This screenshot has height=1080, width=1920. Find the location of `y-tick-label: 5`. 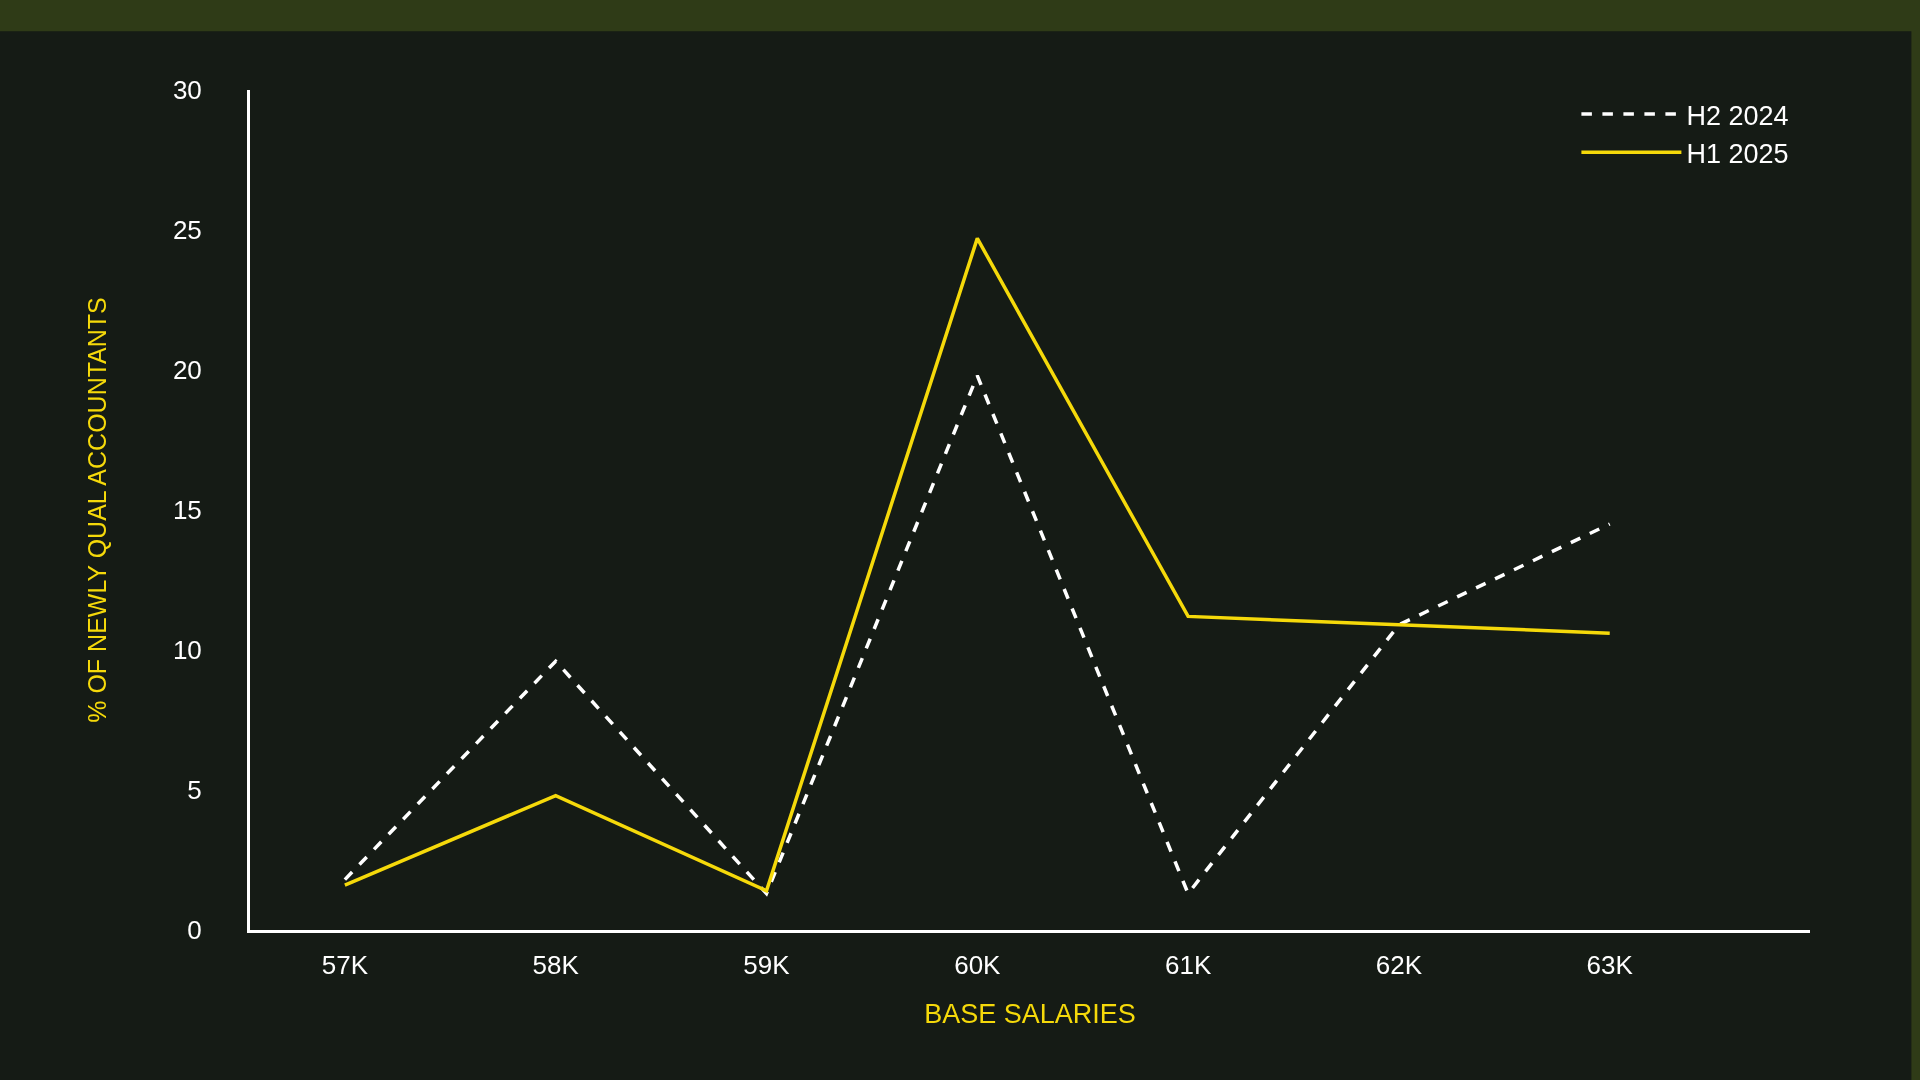

y-tick-label: 5 is located at coordinates (194, 790).